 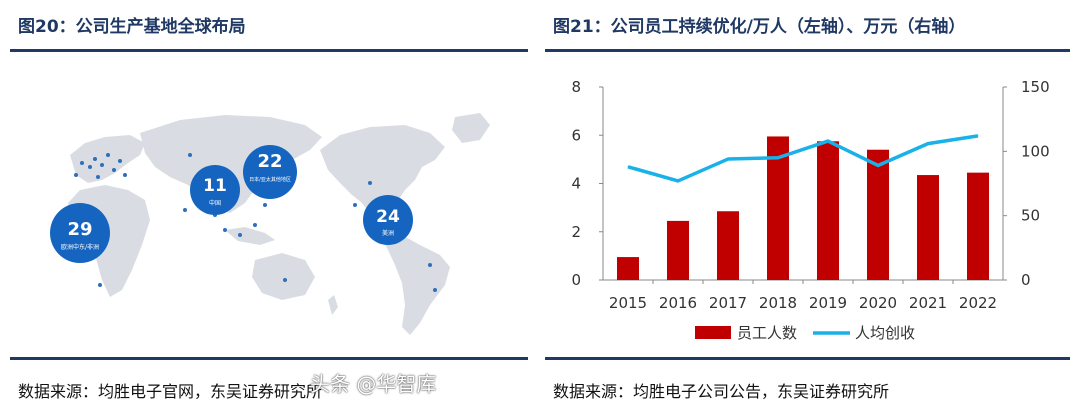 I want to click on map-panel-source: 数据来源：均胜电子官网，东吴证券研究所, so click(x=170, y=391).